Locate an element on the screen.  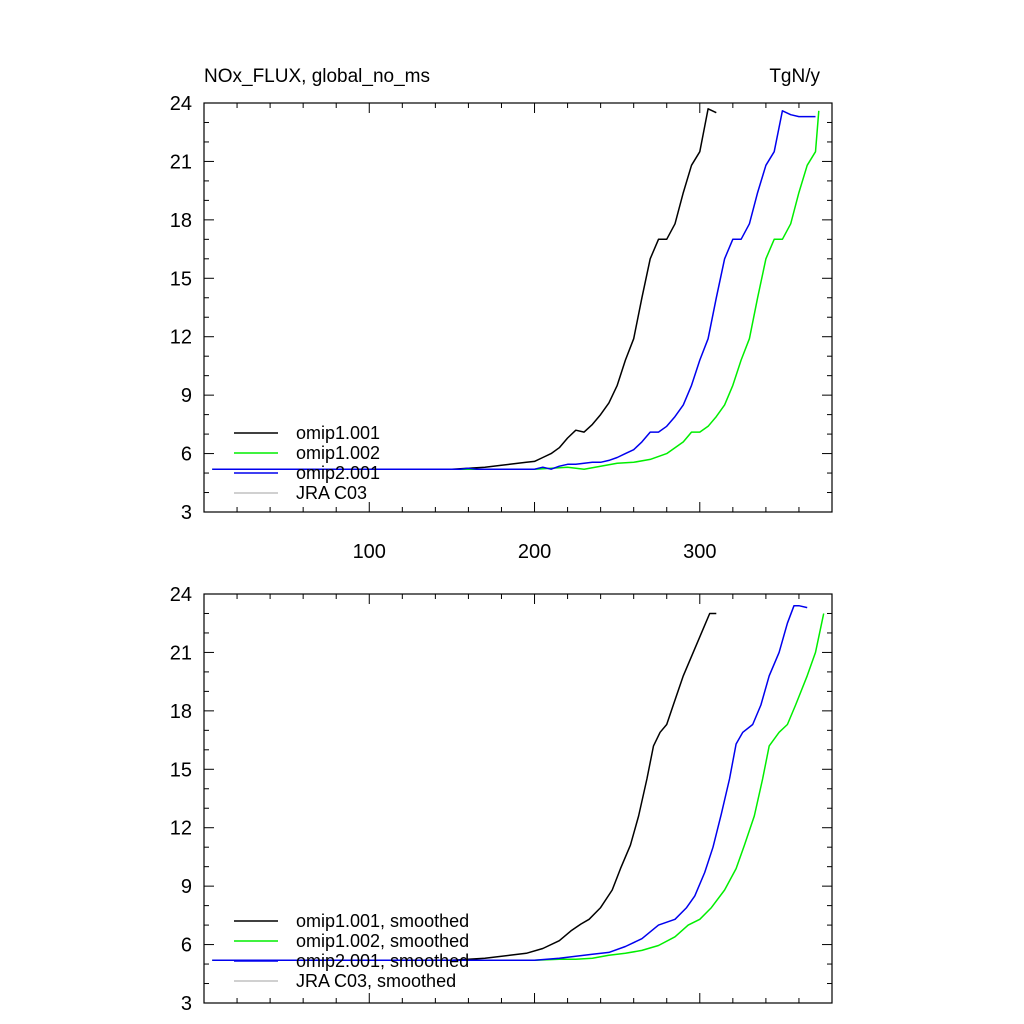
legend-entry: JRA C03, smoothed is located at coordinates (376, 981).